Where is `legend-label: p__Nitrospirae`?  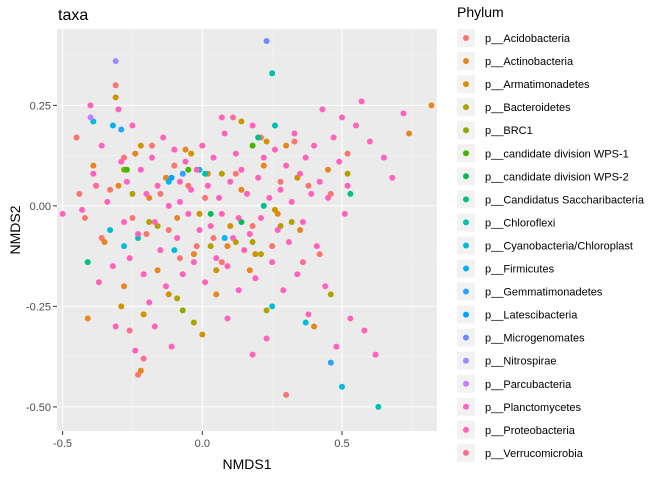 legend-label: p__Nitrospirae is located at coordinates (521, 362).